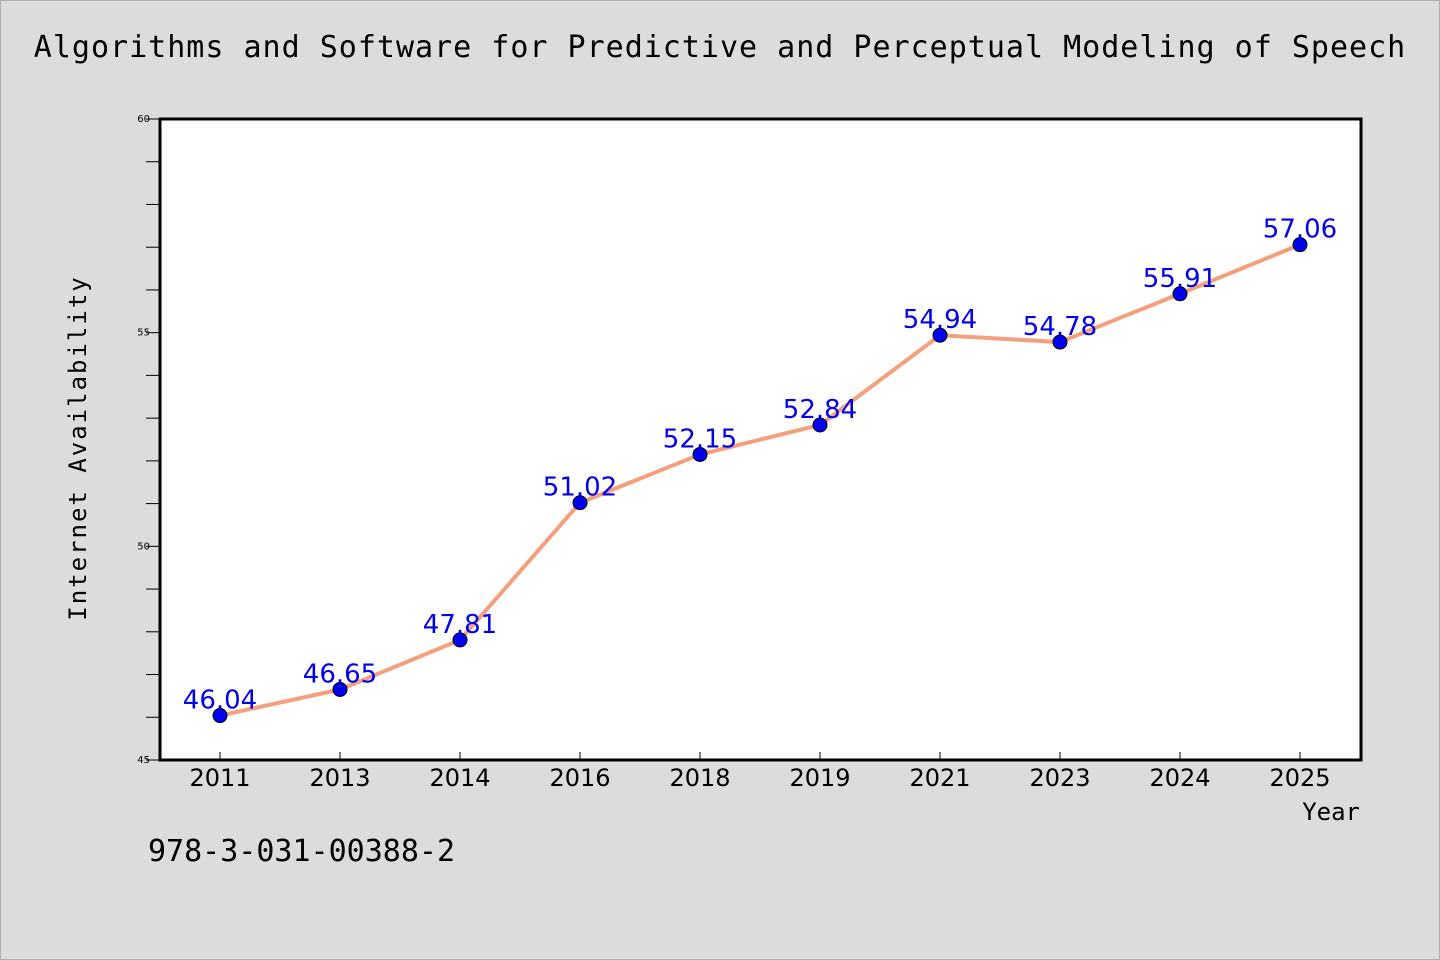 This screenshot has width=1440, height=960. What do you see at coordinates (699, 778) in the screenshot?
I see `x-tick-label: 2018` at bounding box center [699, 778].